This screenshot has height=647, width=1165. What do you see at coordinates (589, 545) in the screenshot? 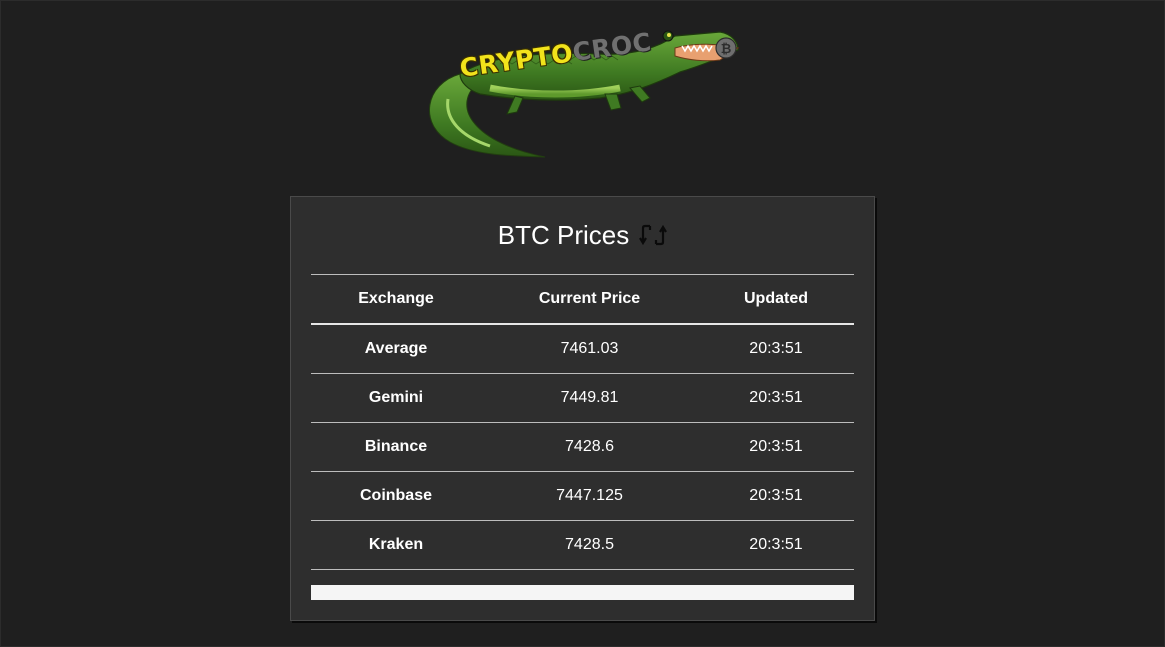
I see `price-cell: 7428.5` at bounding box center [589, 545].